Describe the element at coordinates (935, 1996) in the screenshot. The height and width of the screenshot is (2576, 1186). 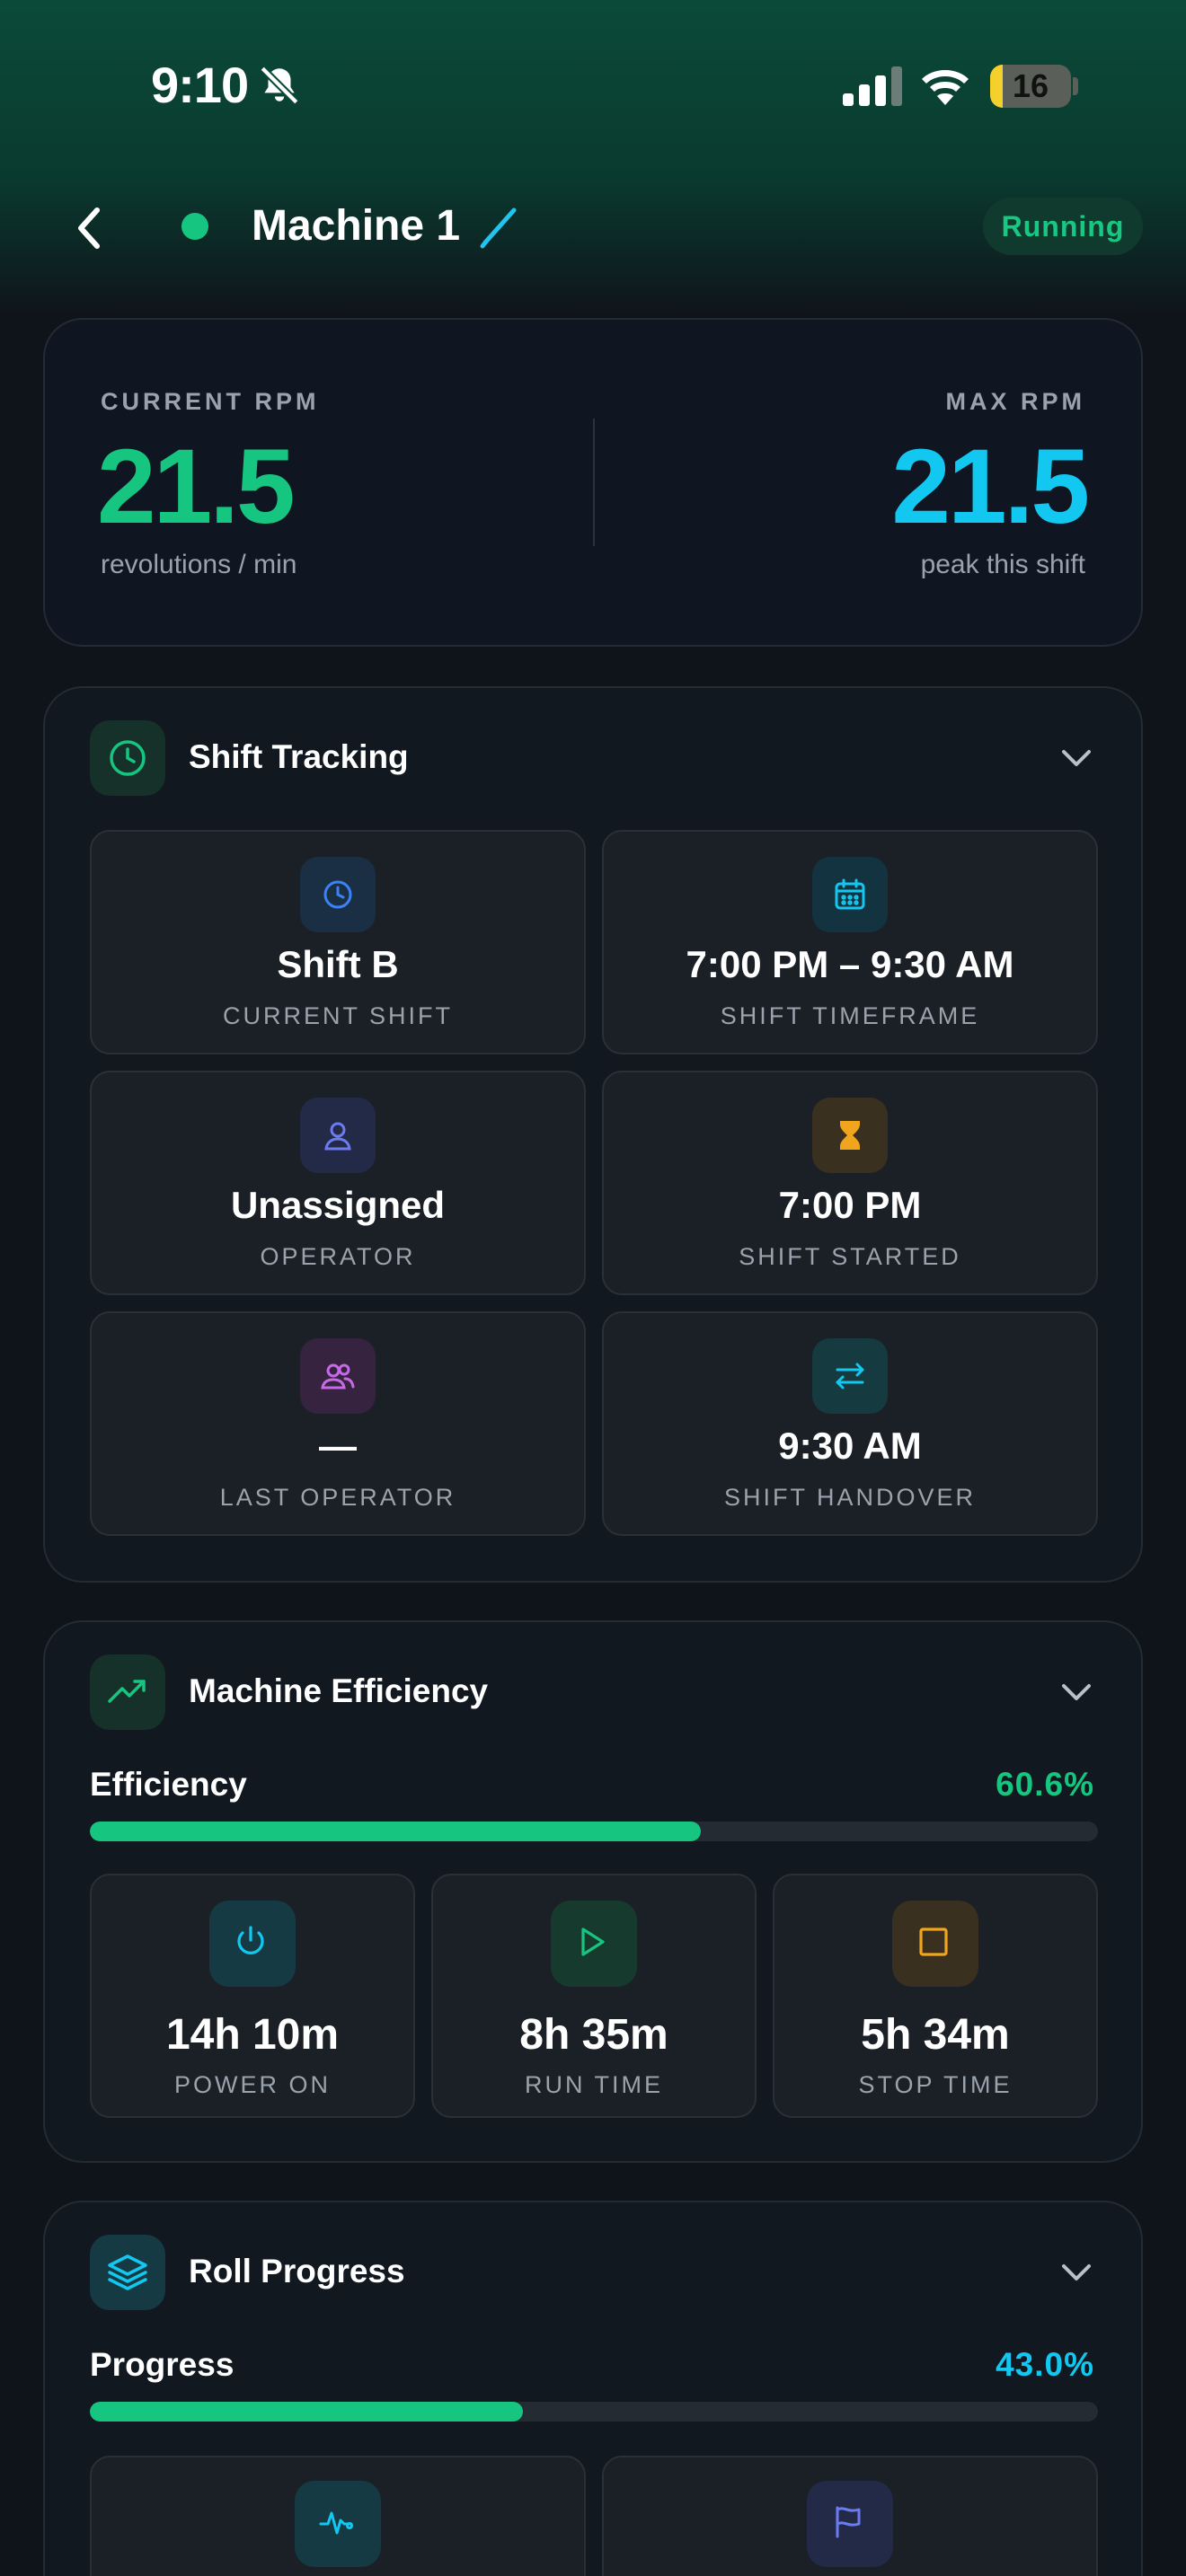
I see `stop-time-tile: 5h 34m STOP TIME` at that location.